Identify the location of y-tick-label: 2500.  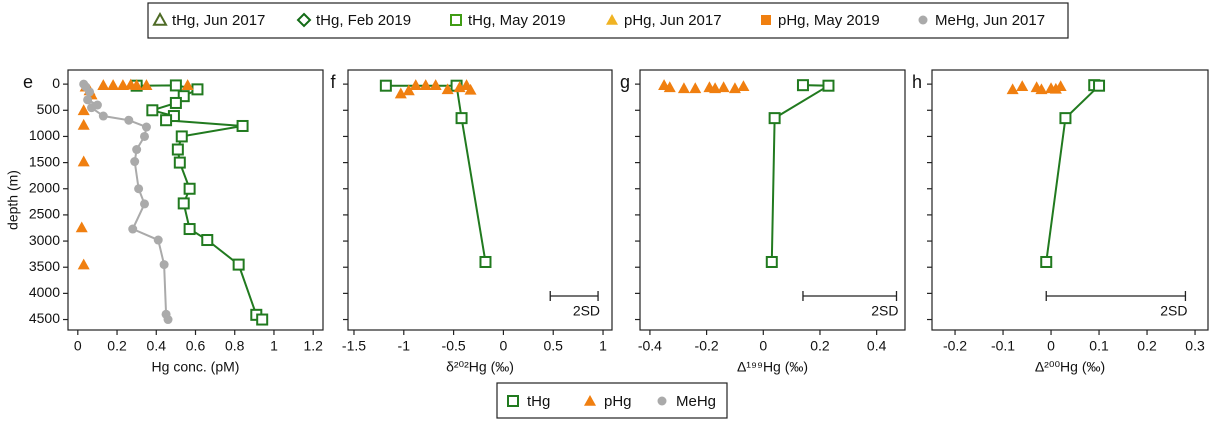
(44, 214).